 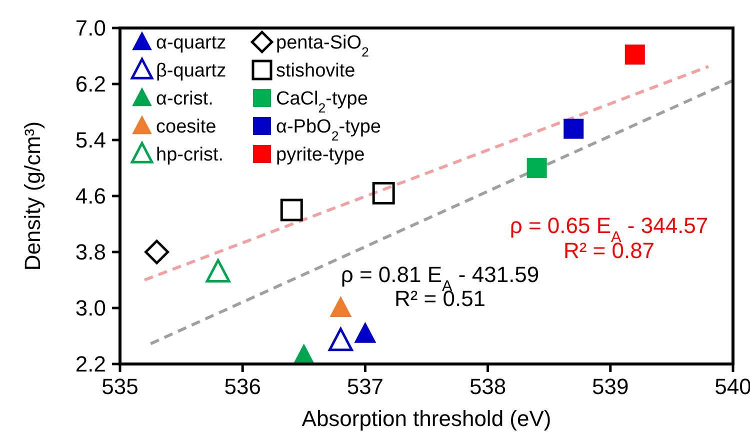 What do you see at coordinates (190, 155) in the screenshot?
I see `legend-label: hp-crist.` at bounding box center [190, 155].